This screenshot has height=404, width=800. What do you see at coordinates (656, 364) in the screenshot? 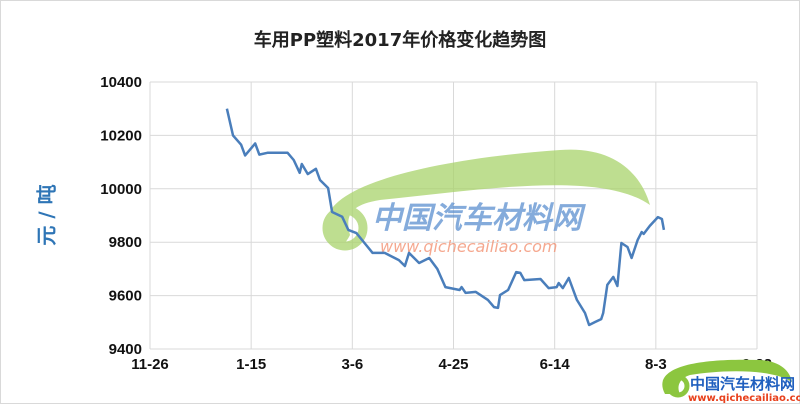
I see `x-tick-label: 8-3` at bounding box center [656, 364].